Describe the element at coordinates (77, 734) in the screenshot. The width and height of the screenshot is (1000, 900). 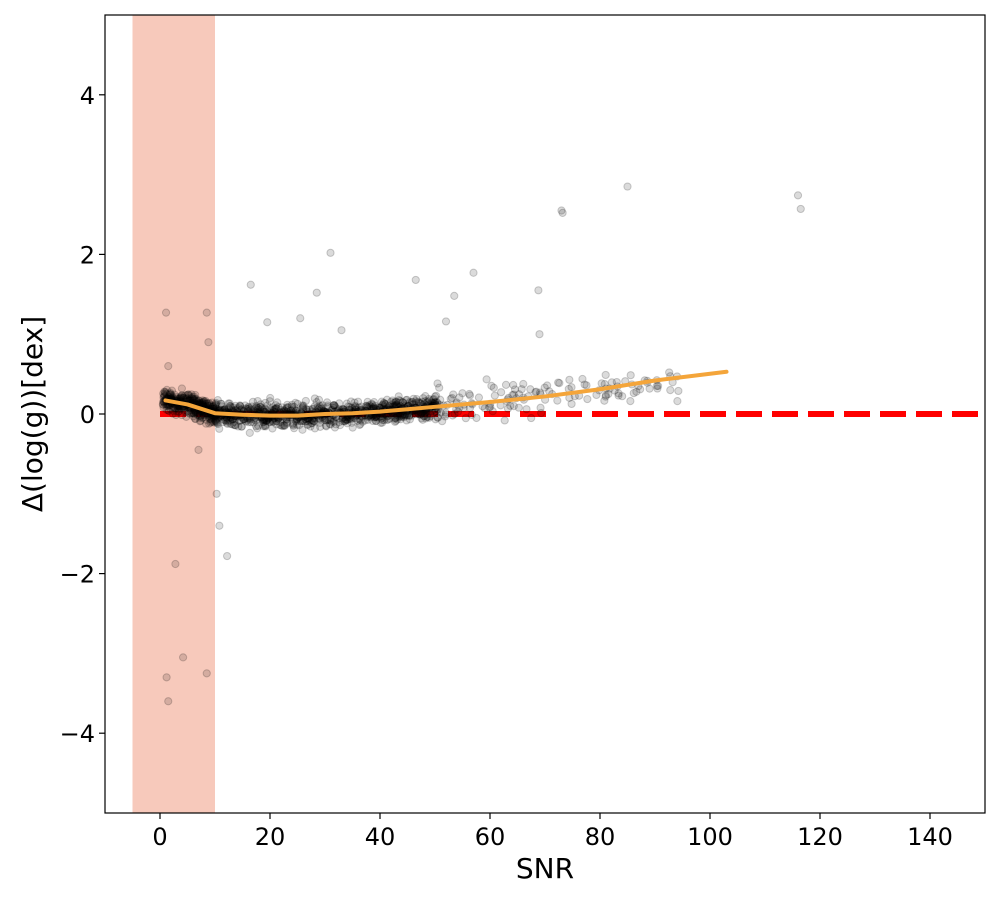
I see `y-tick-label: −4` at that location.